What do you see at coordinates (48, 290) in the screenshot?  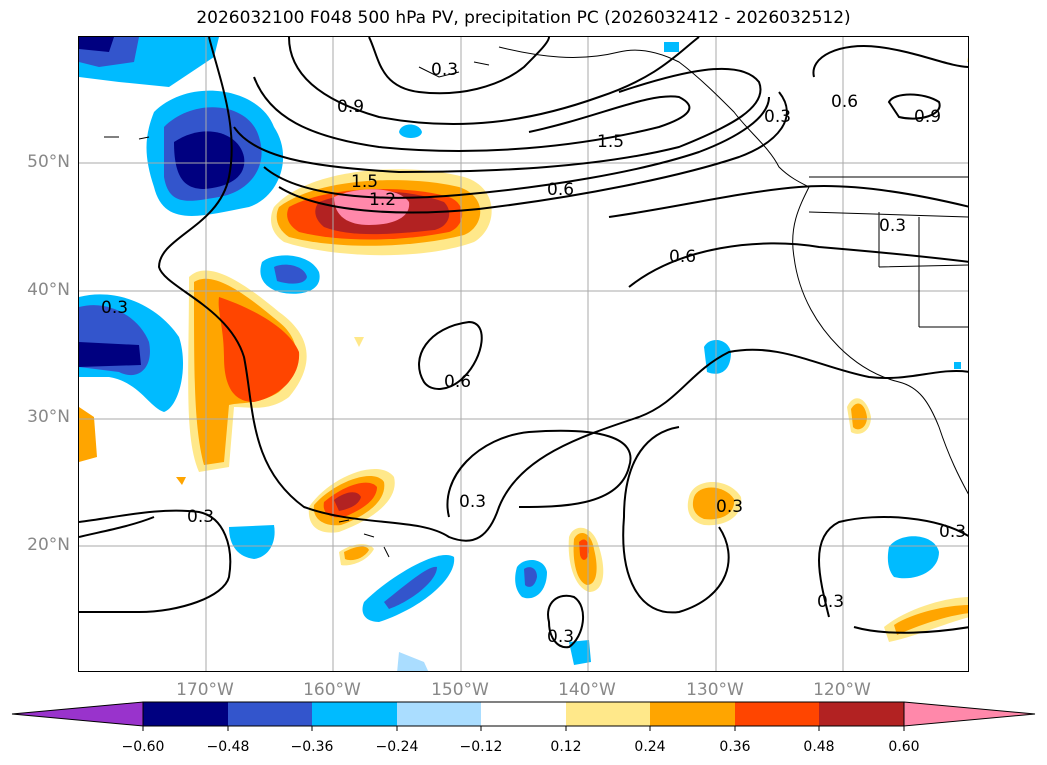 I see `lat-label: 40°N` at bounding box center [48, 290].